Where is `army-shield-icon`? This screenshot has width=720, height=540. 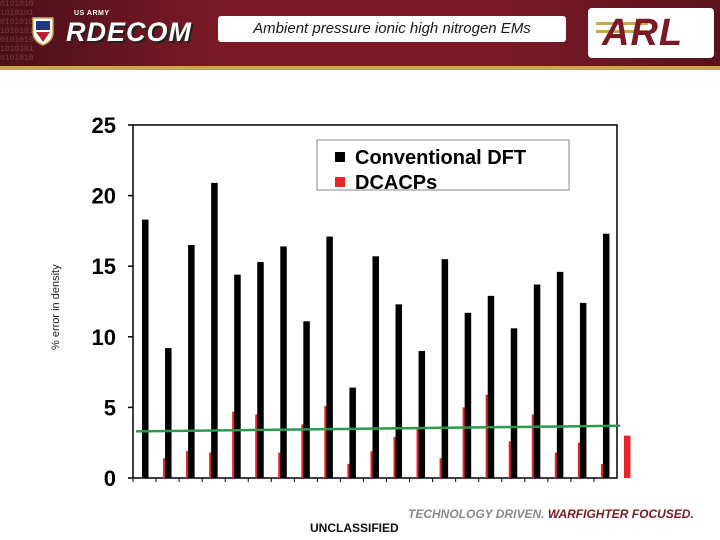
army-shield-icon is located at coordinates (43, 31).